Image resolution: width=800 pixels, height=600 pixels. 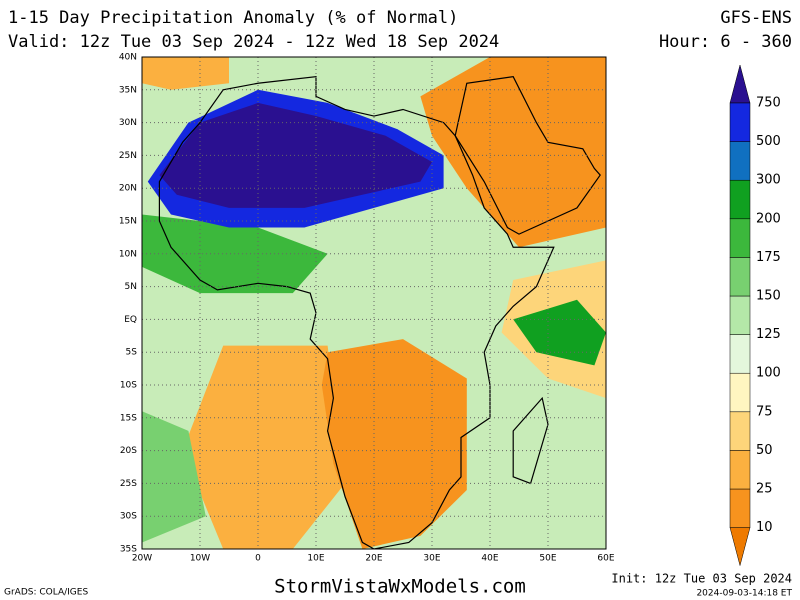 I want to click on colorbar-label: 500, so click(x=768, y=141).